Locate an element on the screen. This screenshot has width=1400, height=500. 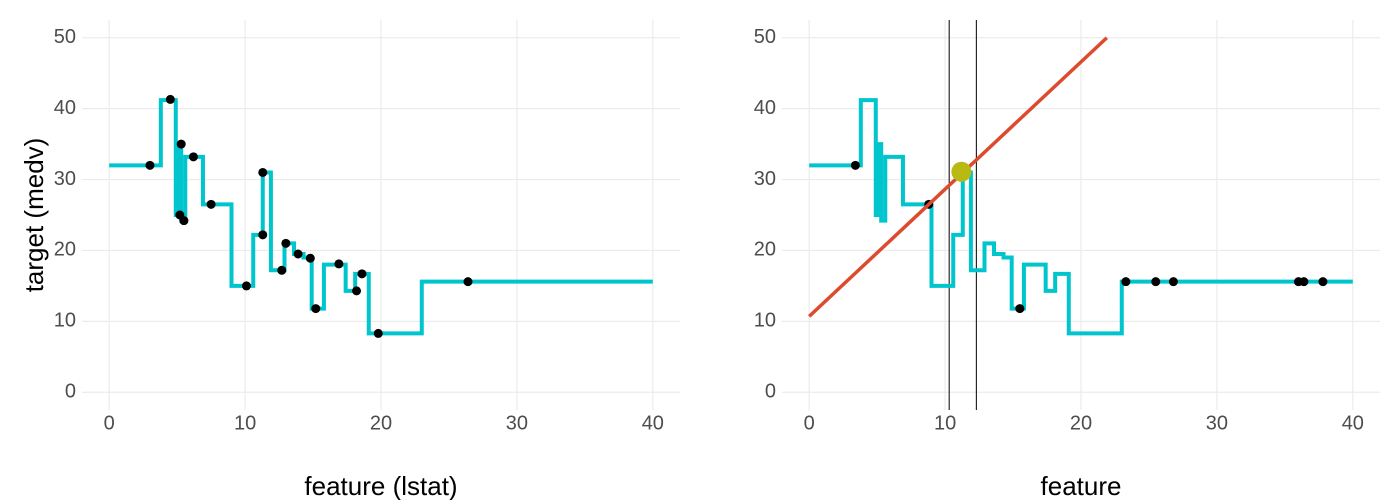
x-axis-title: feature (lstat) is located at coordinates (380, 485).